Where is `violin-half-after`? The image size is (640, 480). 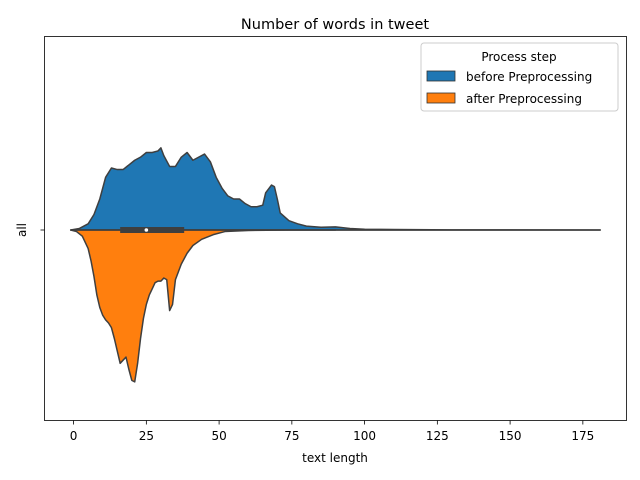
violin-half-after is located at coordinates (203, 306).